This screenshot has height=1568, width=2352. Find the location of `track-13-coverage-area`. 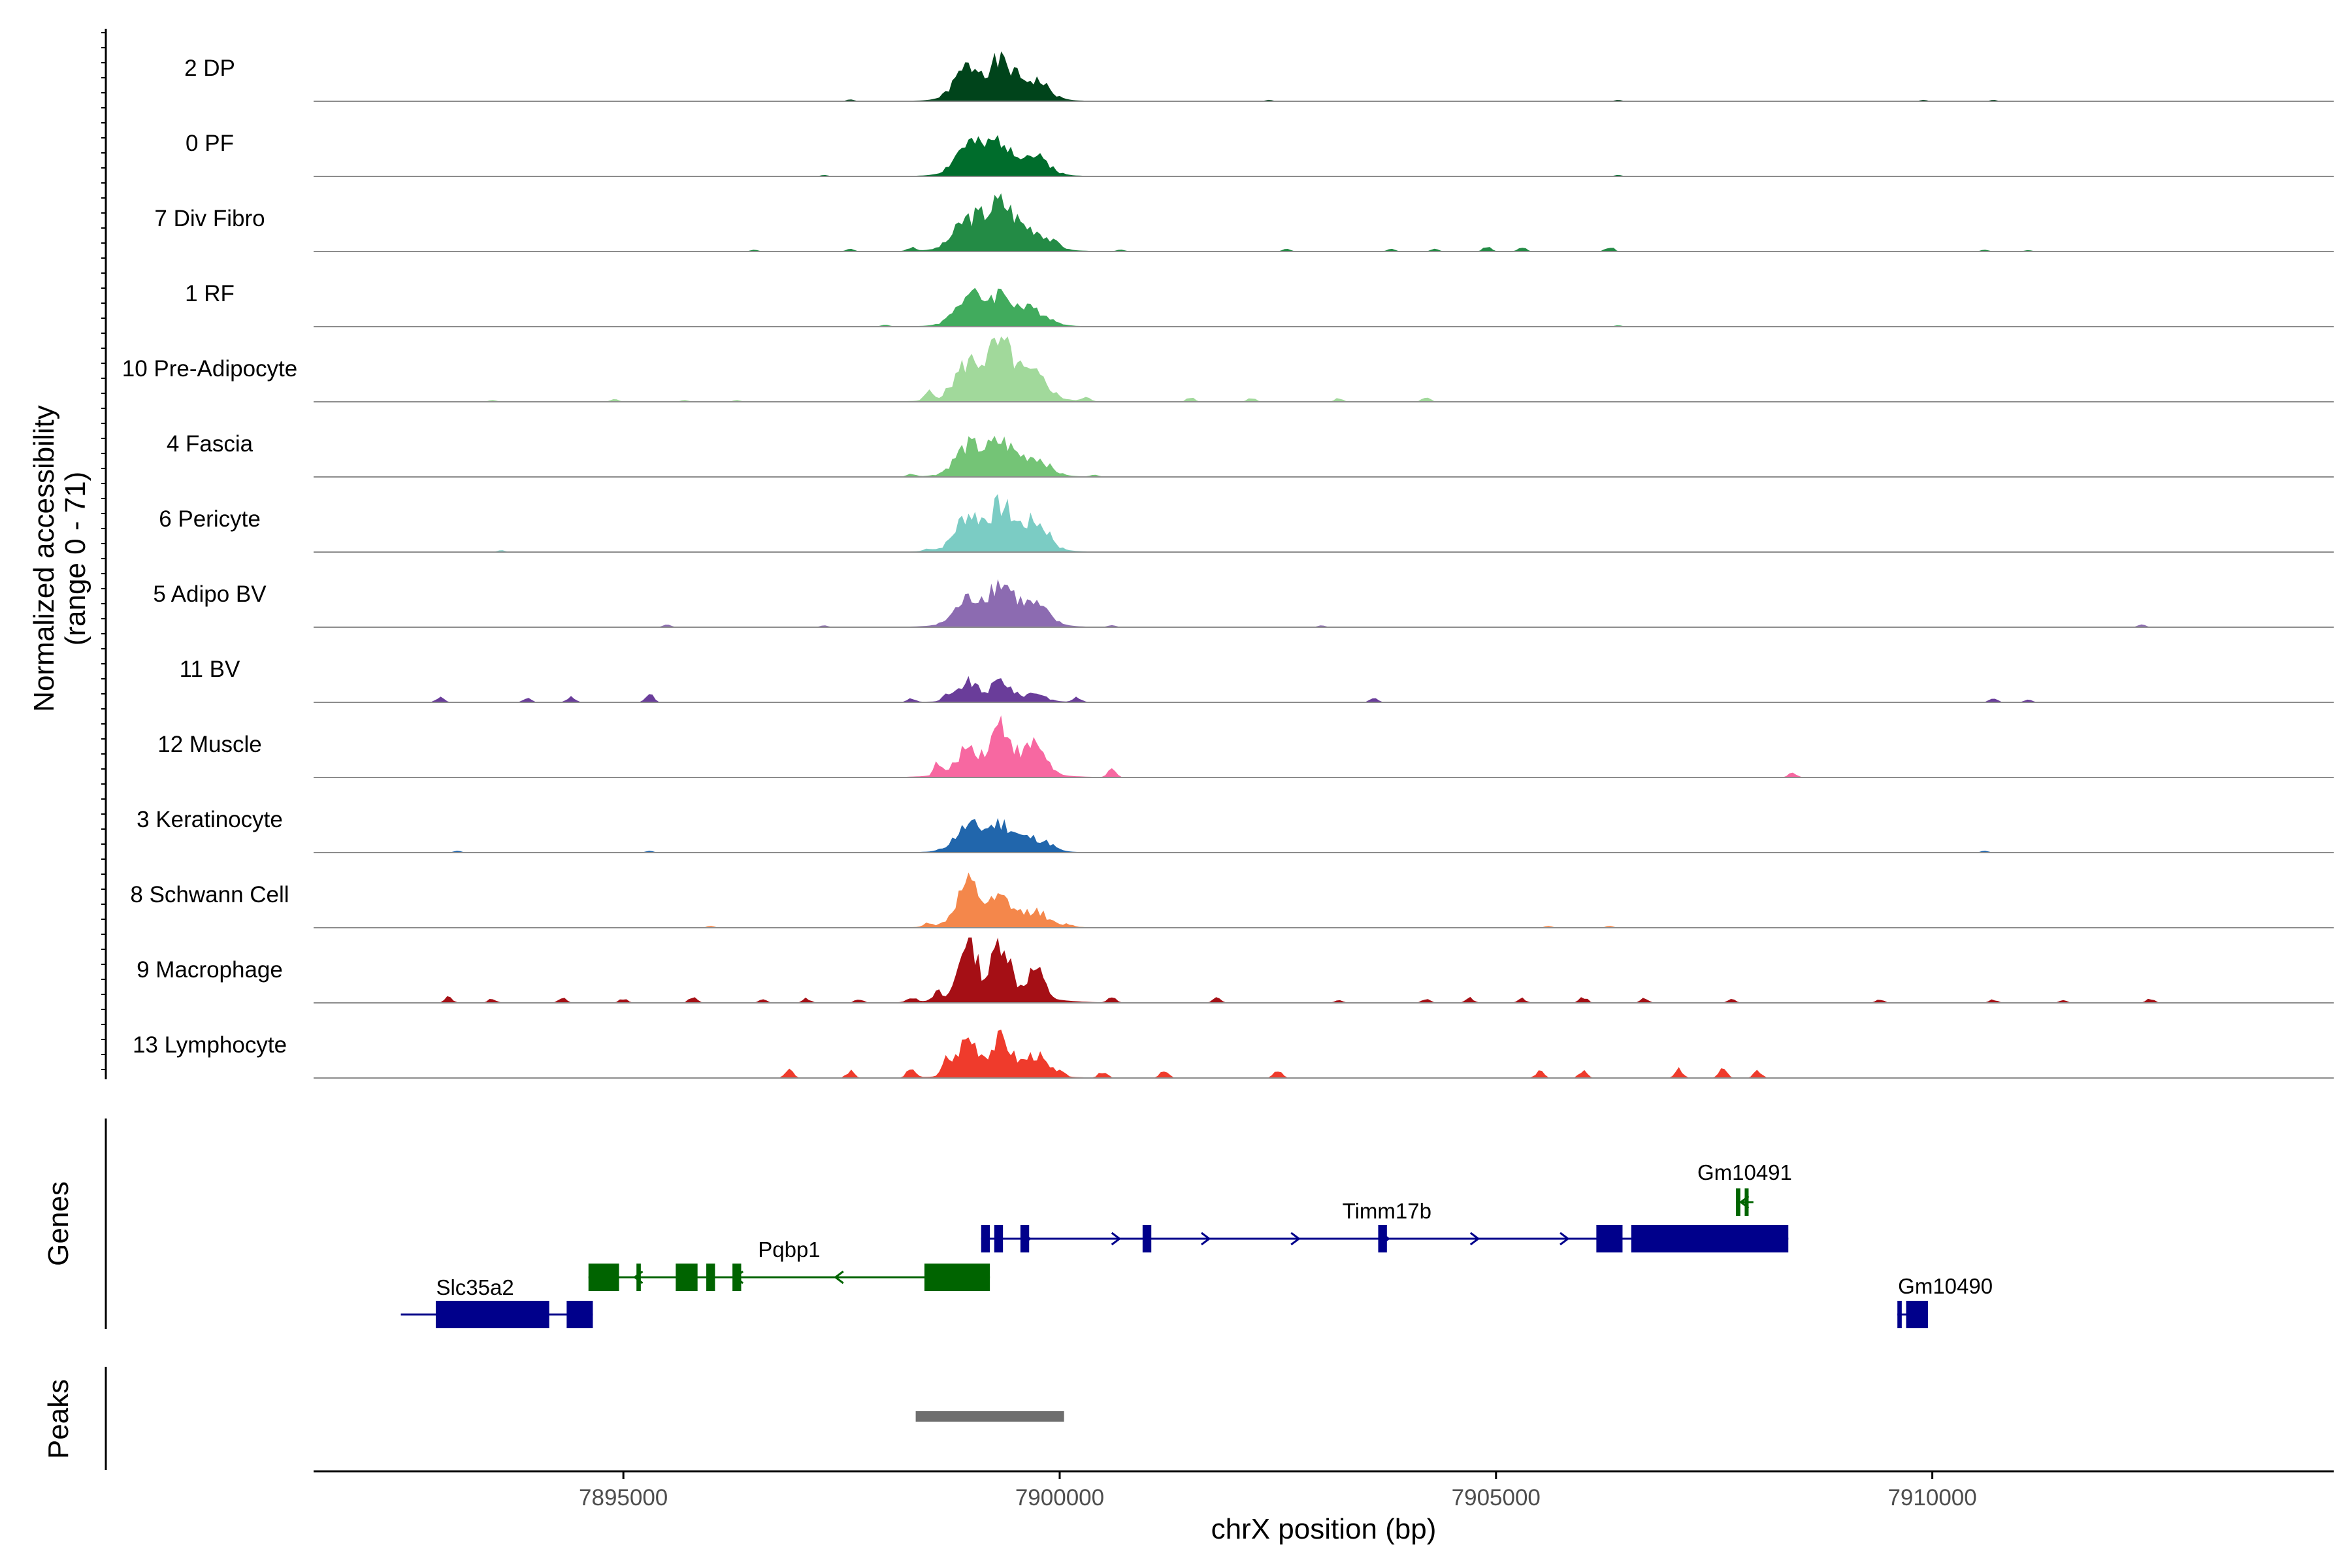

track-13-coverage-area is located at coordinates (1324, 970).